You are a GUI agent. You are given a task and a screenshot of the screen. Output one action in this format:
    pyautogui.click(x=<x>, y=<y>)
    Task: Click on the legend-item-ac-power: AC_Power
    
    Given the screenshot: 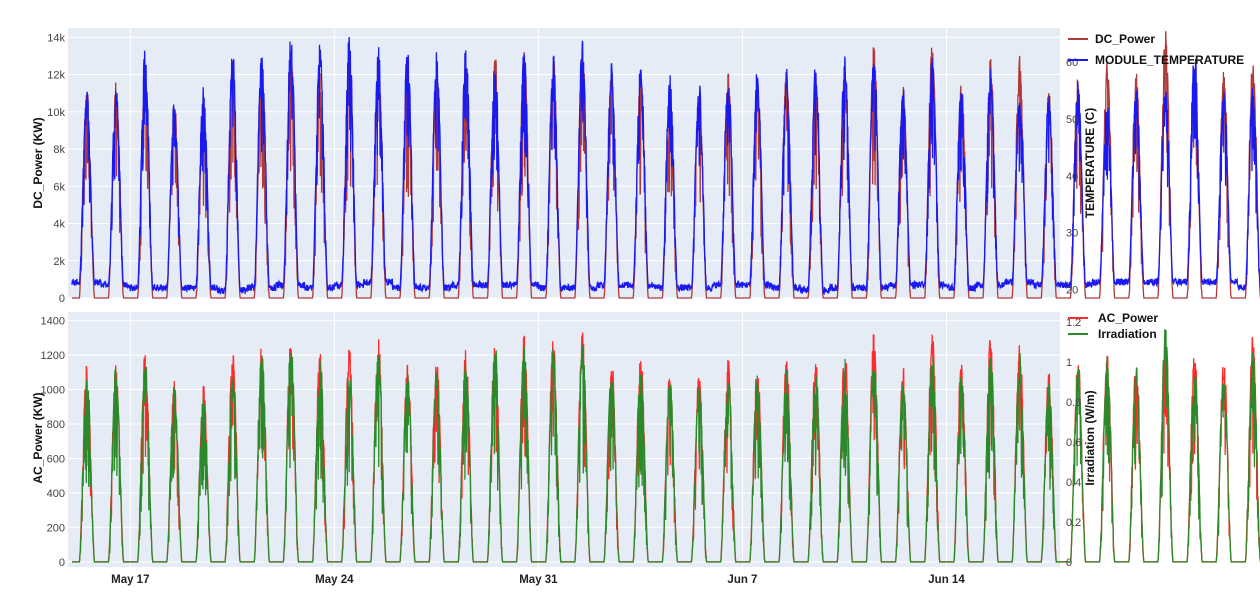 What is the action you would take?
    pyautogui.click(x=1113, y=318)
    